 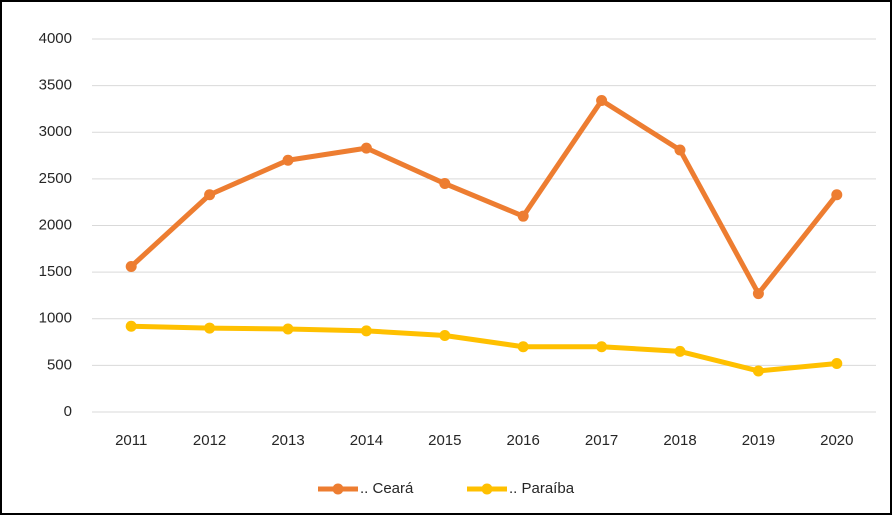 What do you see at coordinates (387, 488) in the screenshot?
I see `legend-label: .. Ceará` at bounding box center [387, 488].